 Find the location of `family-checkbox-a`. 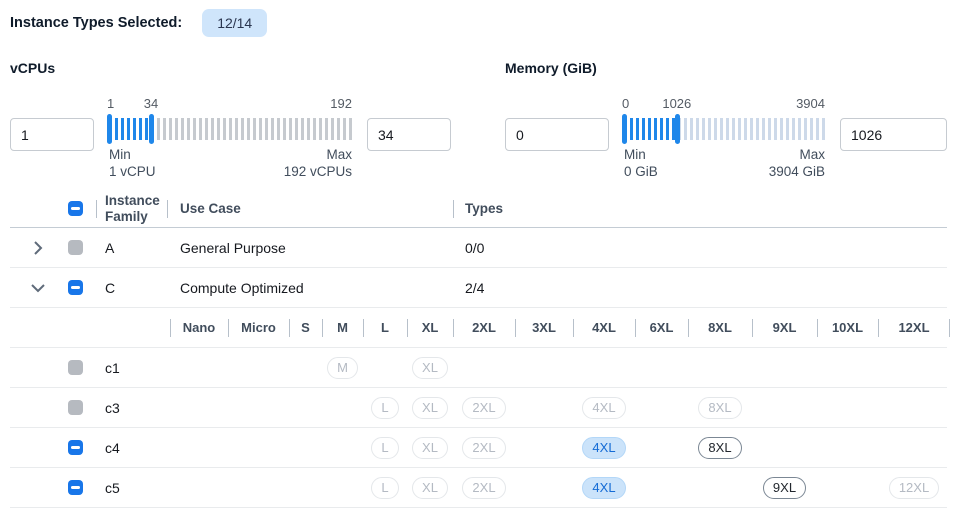

family-checkbox-a is located at coordinates (75, 247).